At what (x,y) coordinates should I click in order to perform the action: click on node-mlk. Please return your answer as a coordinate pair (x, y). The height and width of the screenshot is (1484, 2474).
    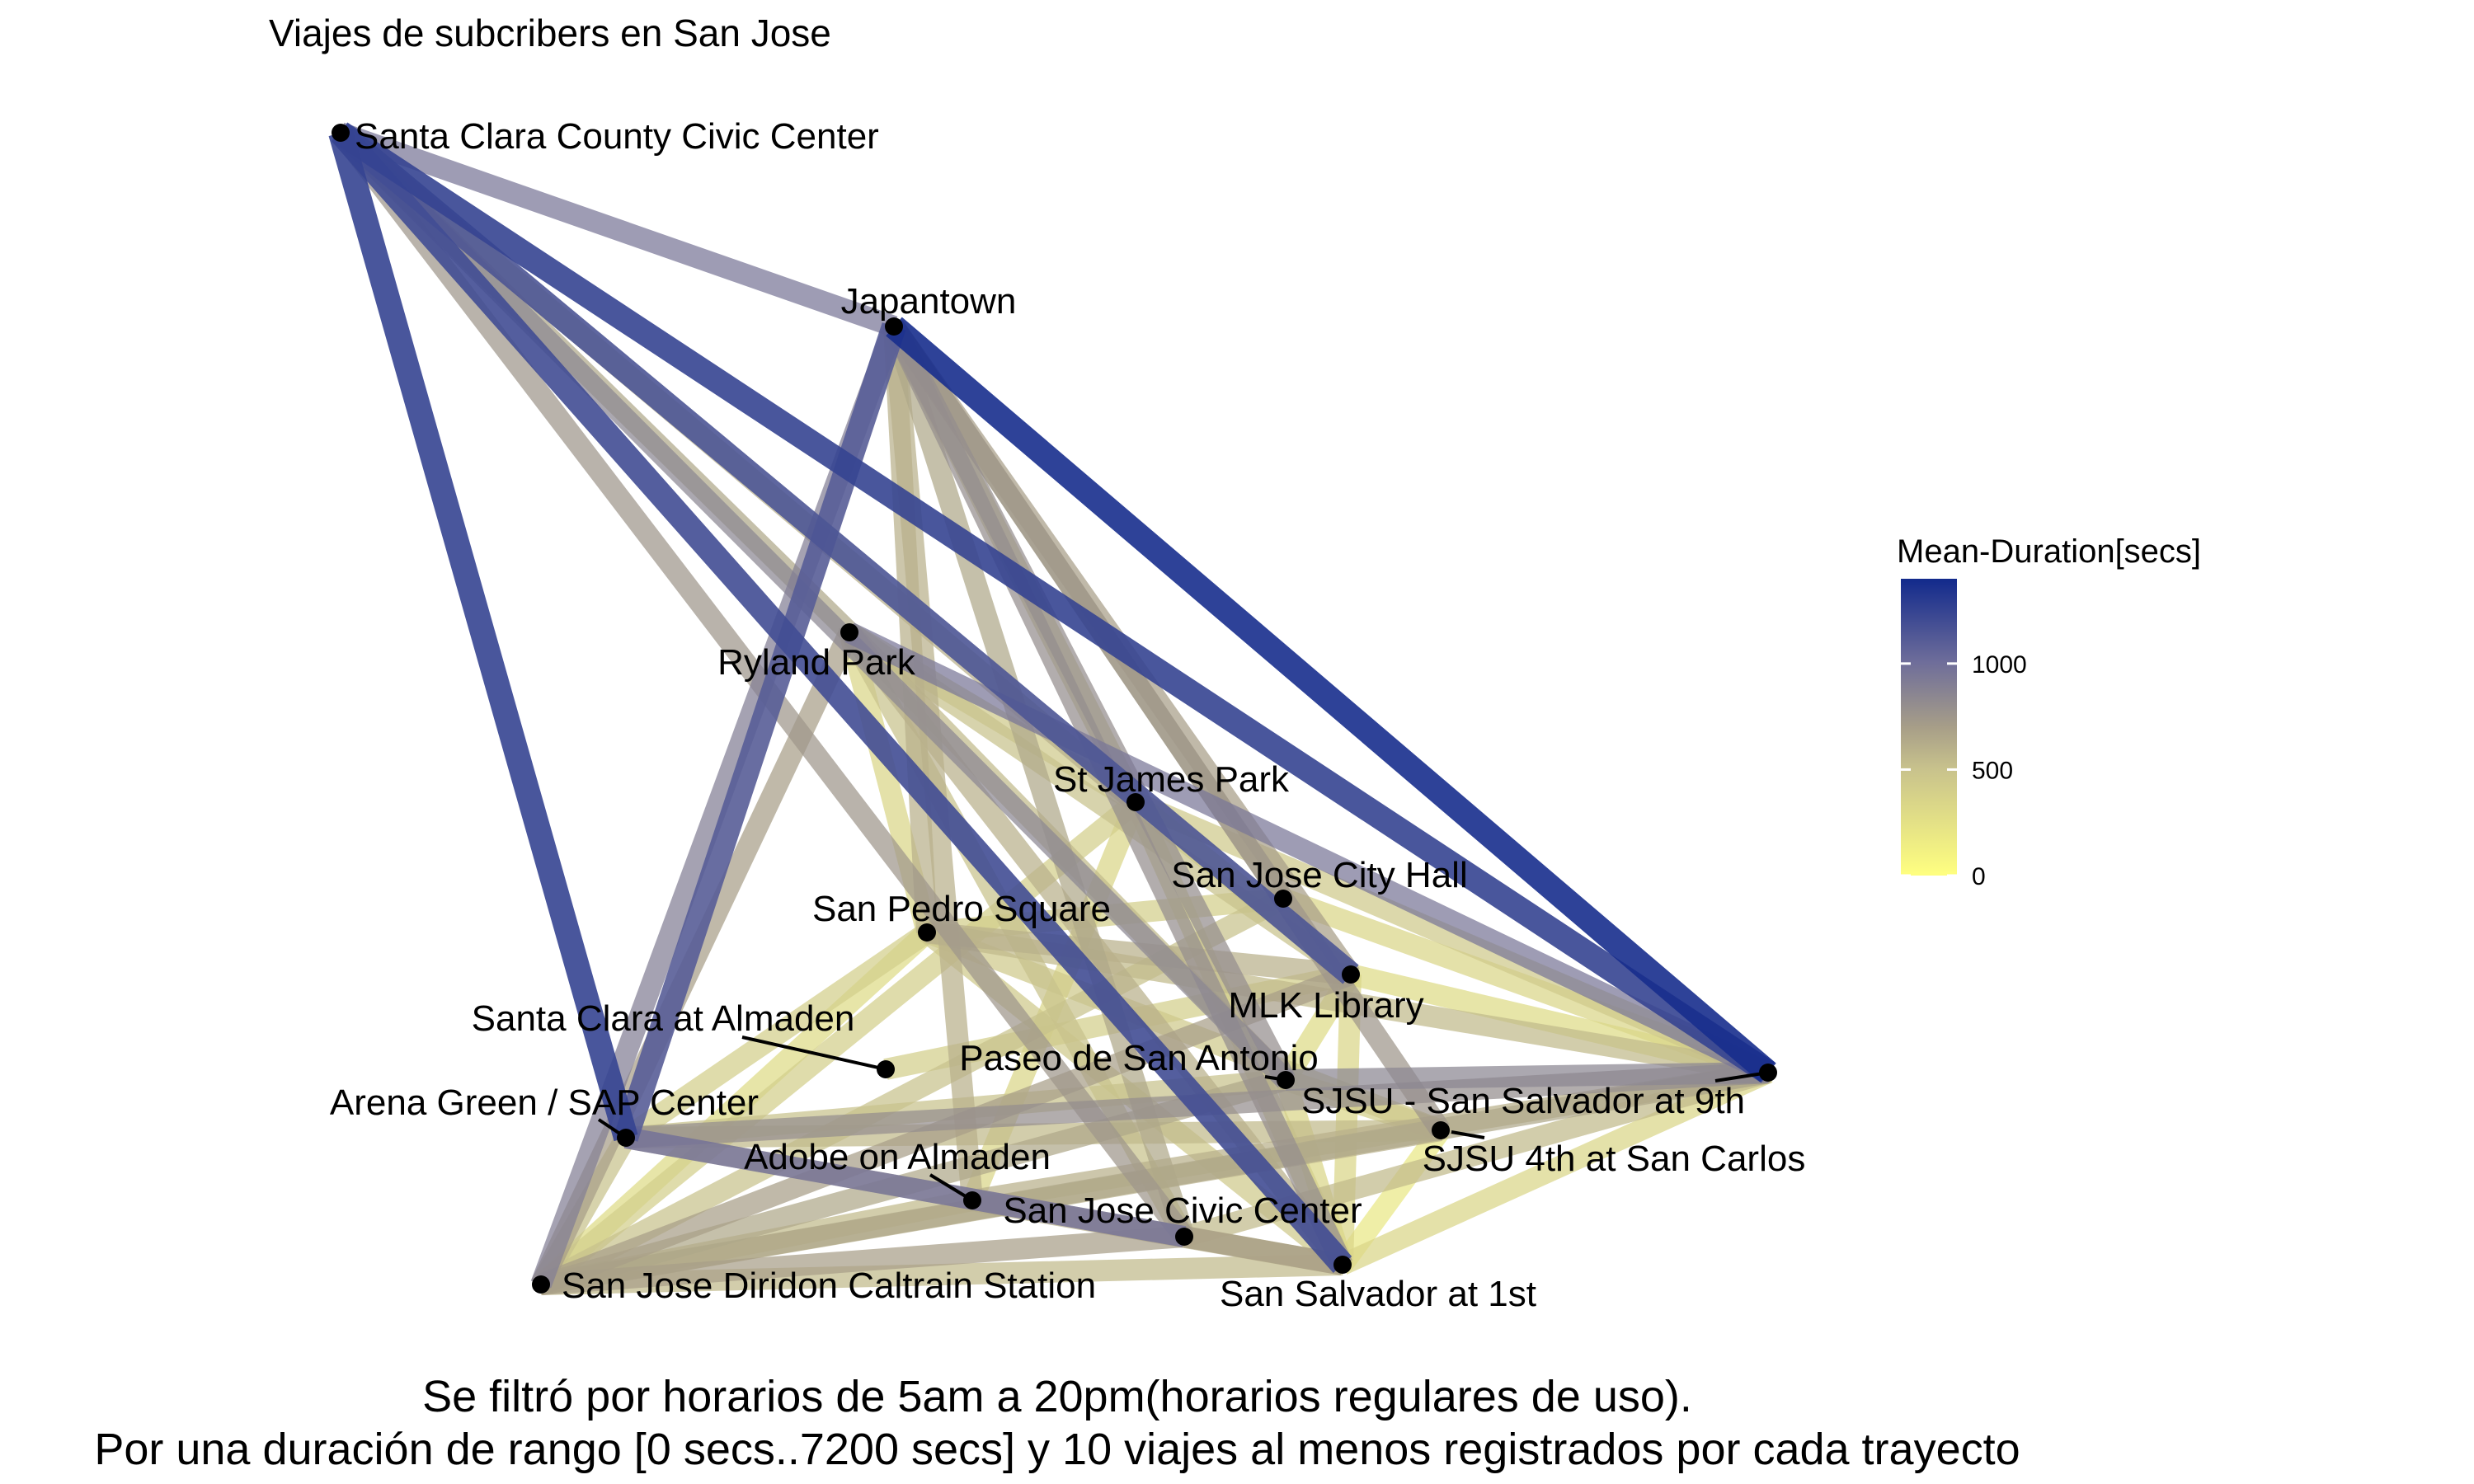
    Looking at the image, I should click on (1351, 974).